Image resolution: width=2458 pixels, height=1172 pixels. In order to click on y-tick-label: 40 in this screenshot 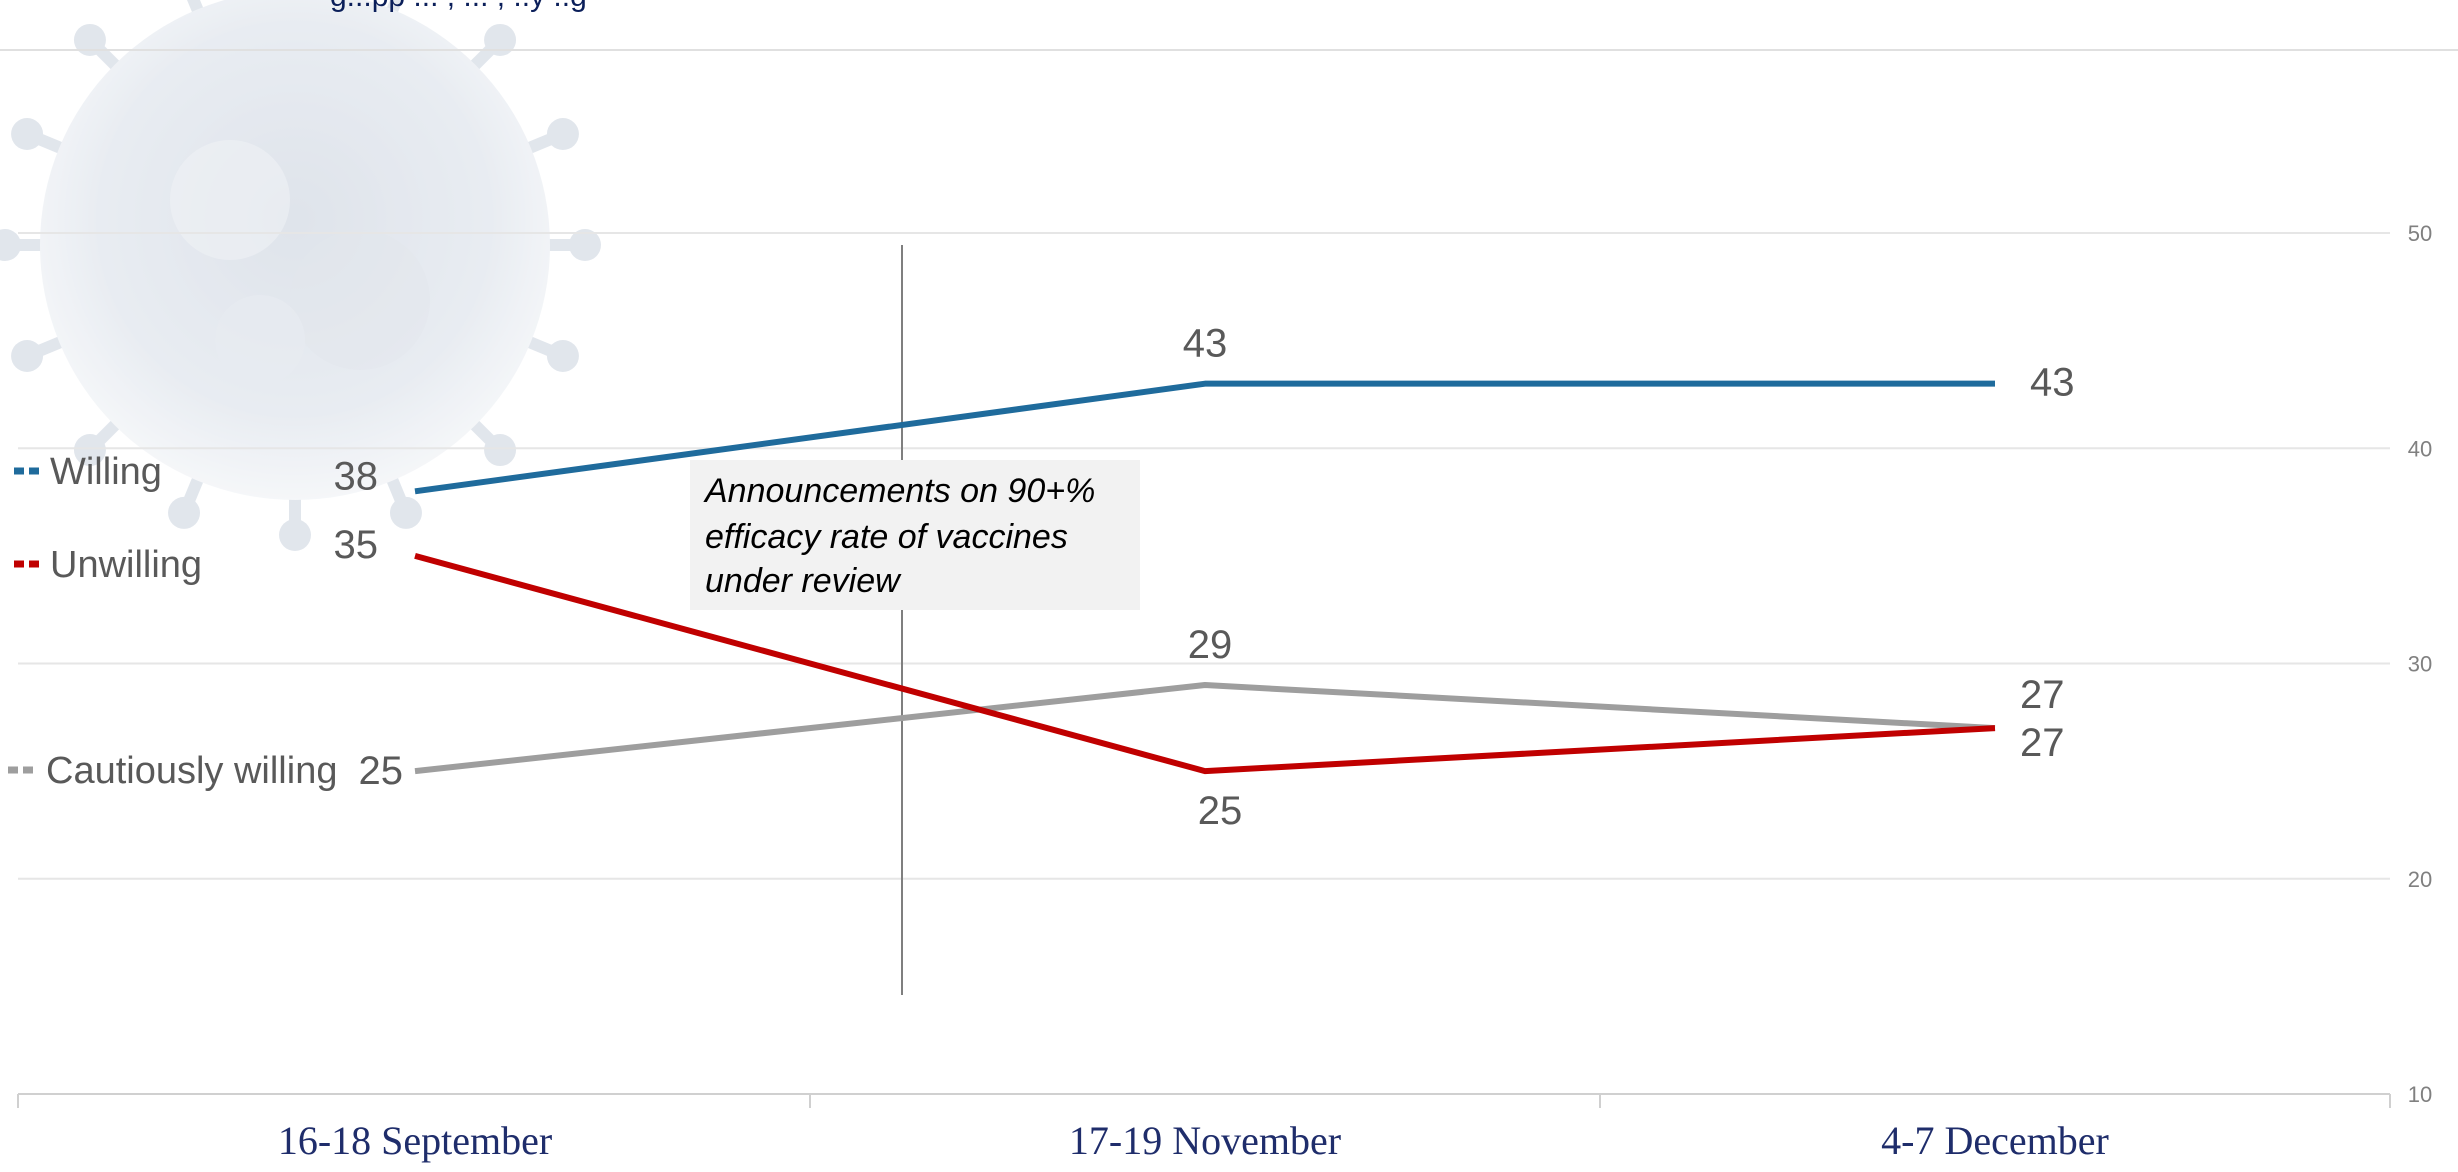, I will do `click(2420, 448)`.